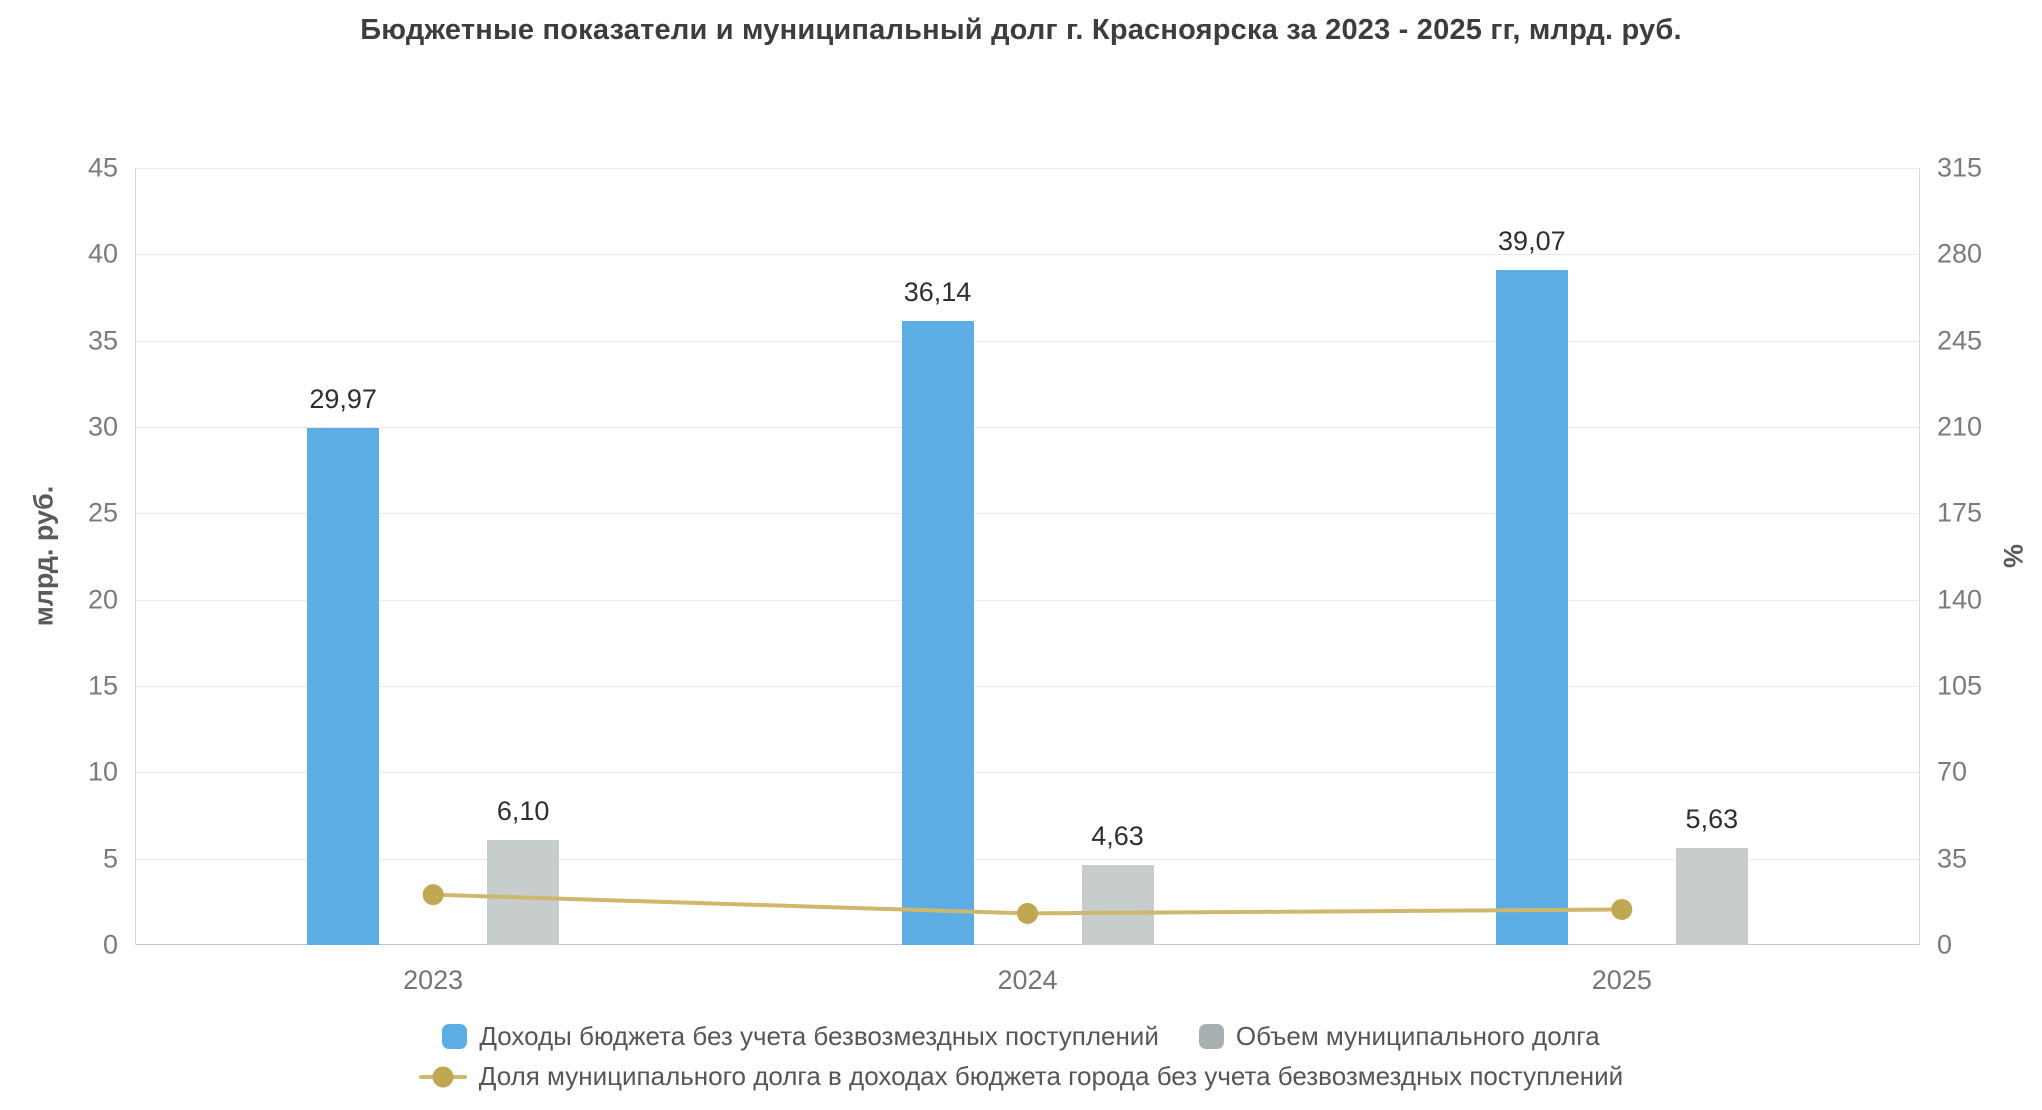  What do you see at coordinates (102, 685) in the screenshot?
I see `y-axis-tick-left: 15` at bounding box center [102, 685].